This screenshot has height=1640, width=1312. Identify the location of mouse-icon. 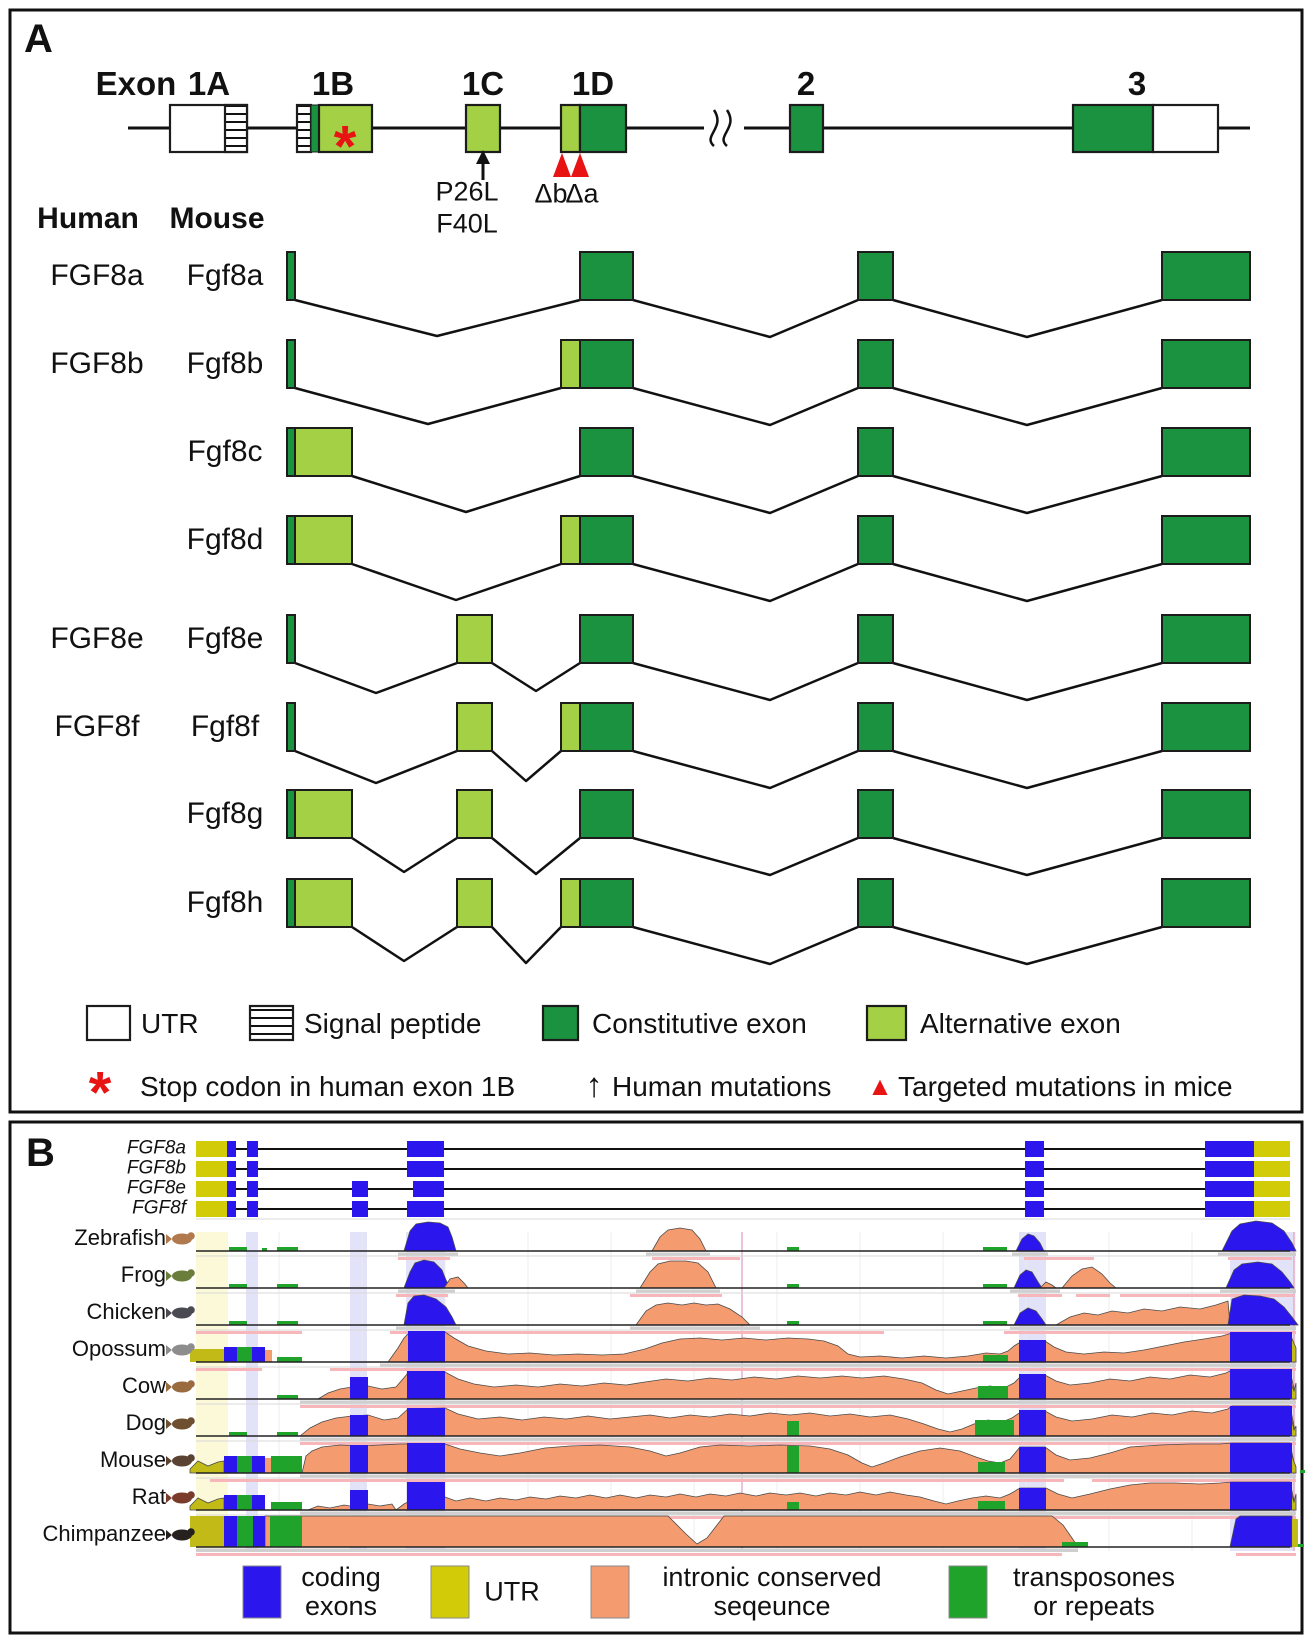
(180, 1460).